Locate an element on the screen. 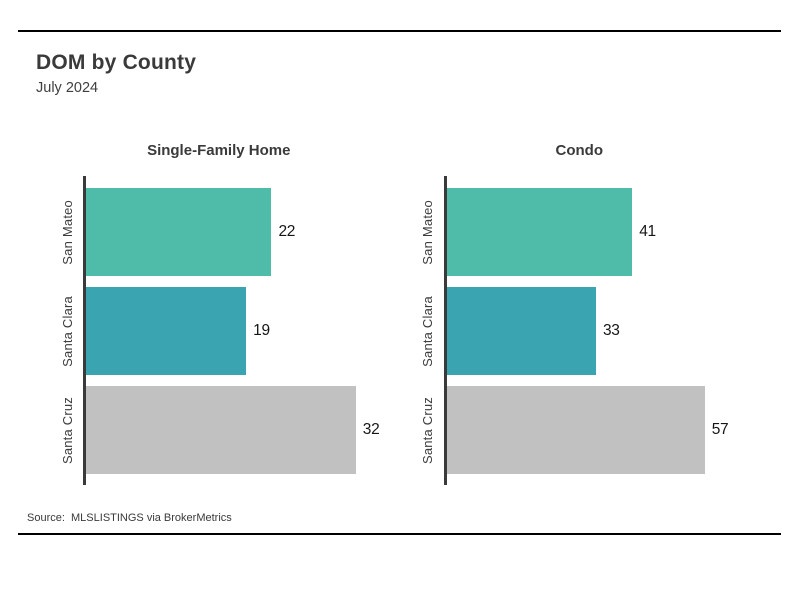 The image size is (799, 605). bar-row: San Mateo 41 is located at coordinates (580, 232).